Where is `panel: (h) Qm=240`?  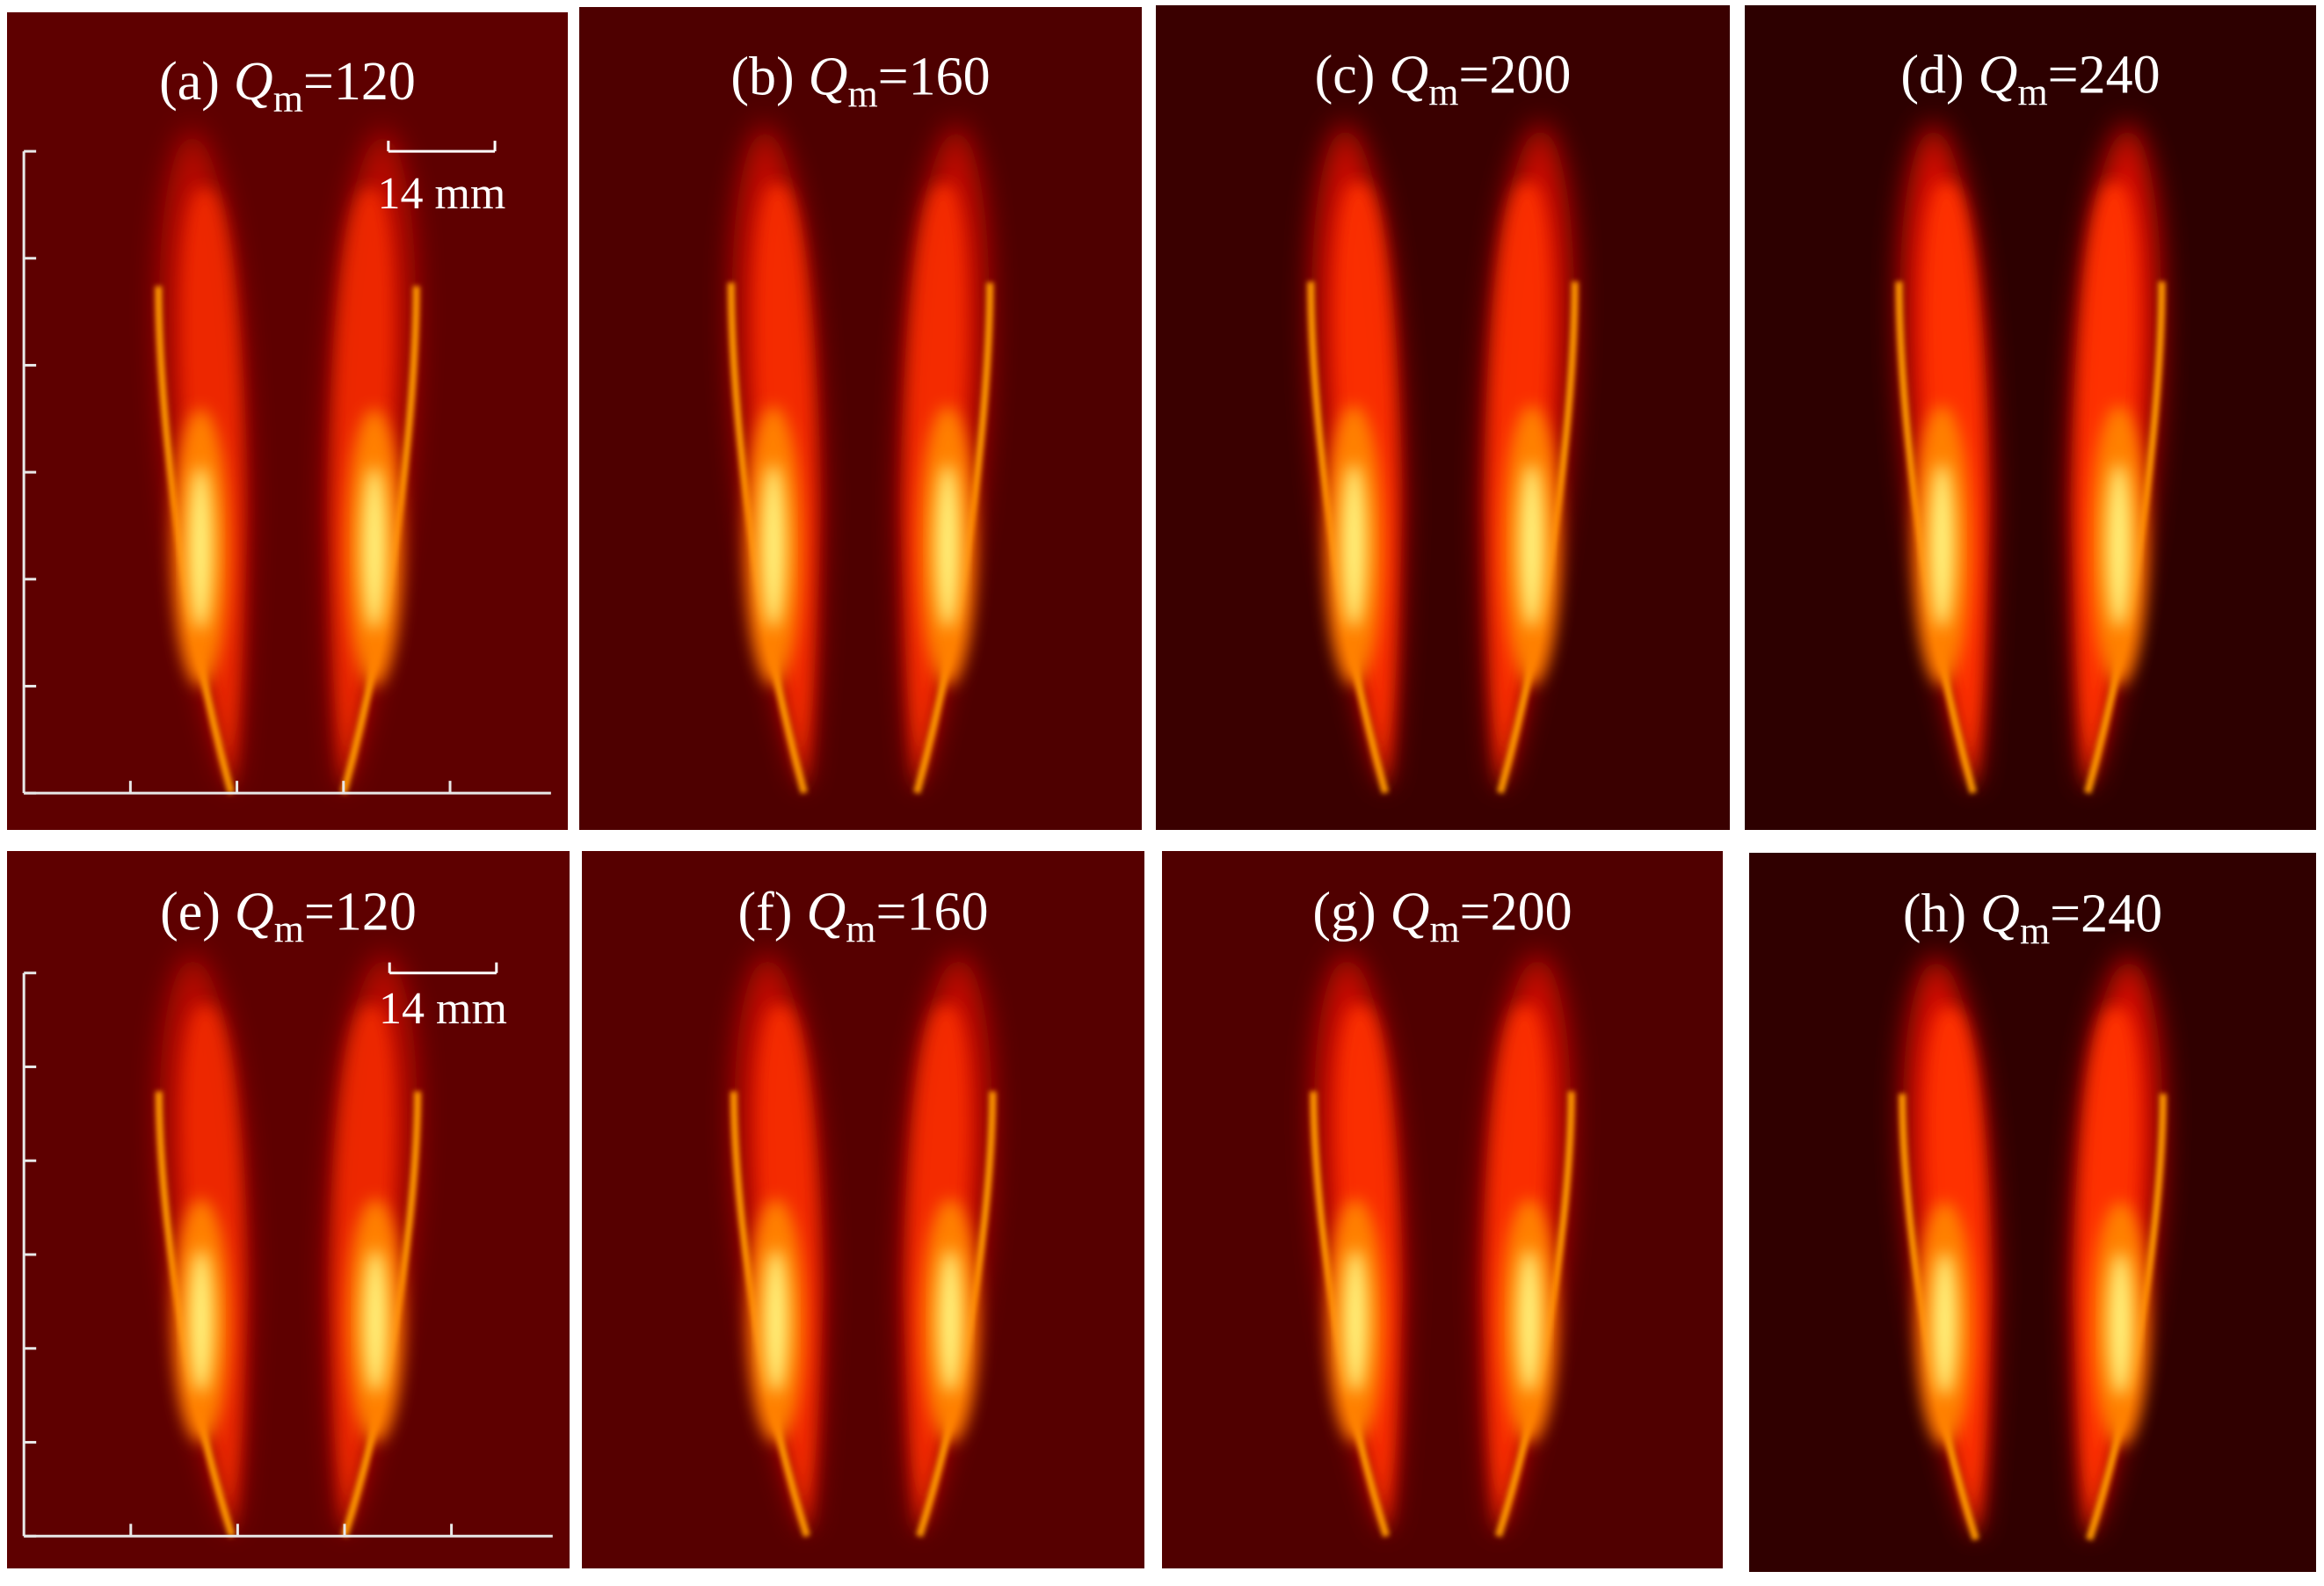 panel: (h) Qm=240 is located at coordinates (2032, 1212).